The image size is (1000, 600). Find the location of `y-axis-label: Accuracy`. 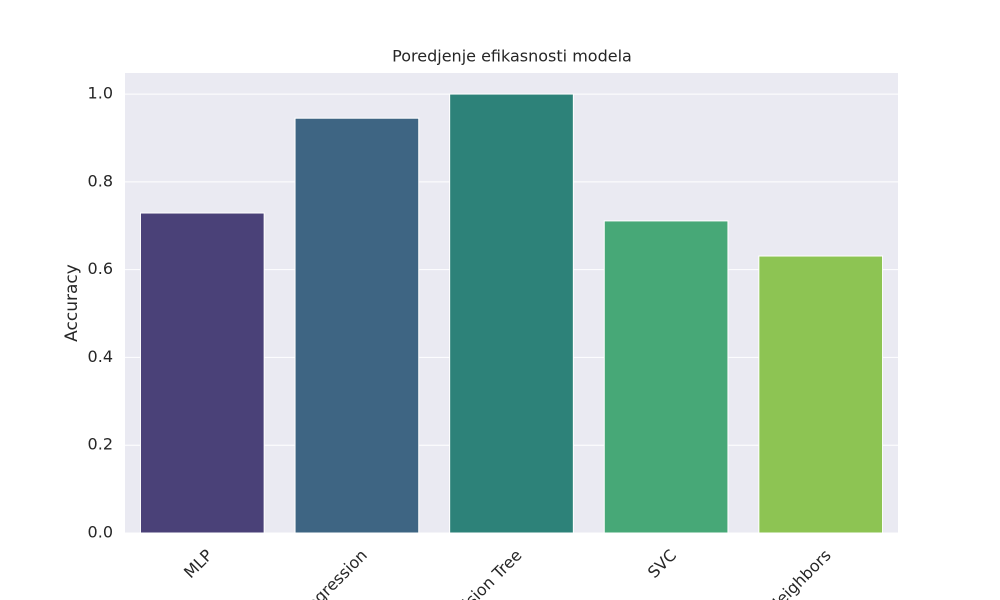

y-axis-label: Accuracy is located at coordinates (72, 303).